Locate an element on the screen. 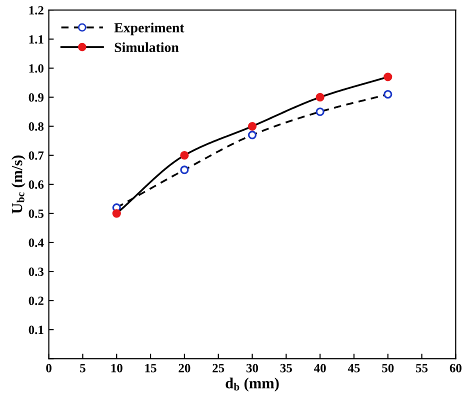 The height and width of the screenshot is (403, 465). x-tick-label: 25 is located at coordinates (218, 368).